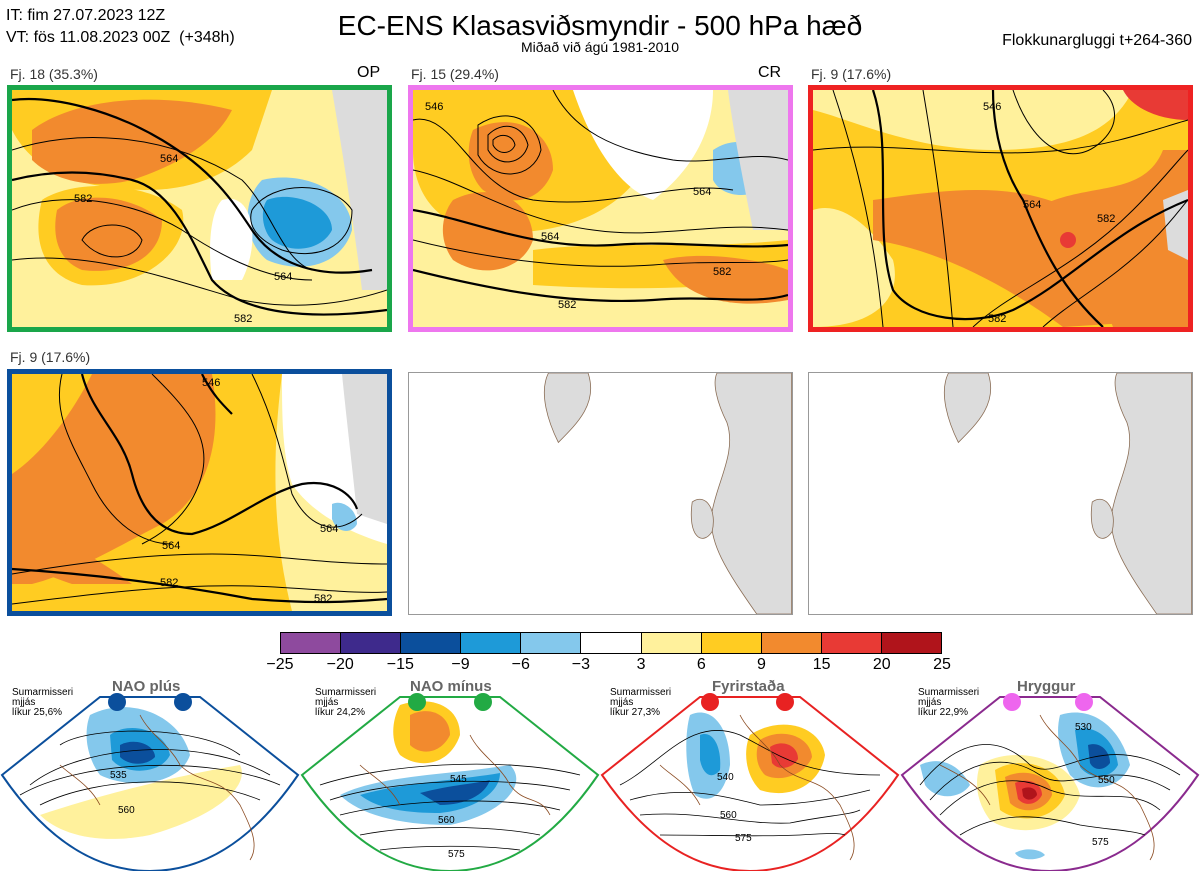 The width and height of the screenshot is (1200, 871). Describe the element at coordinates (748, 686) in the screenshot. I see `regime-3-title: Fyrirstaða` at that location.